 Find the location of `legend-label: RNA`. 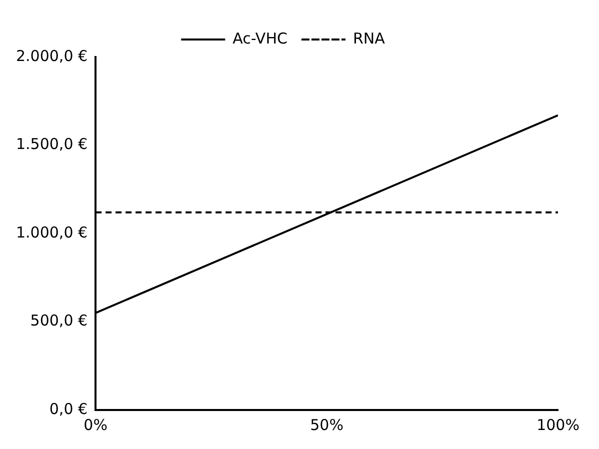

legend-label: RNA is located at coordinates (369, 38).